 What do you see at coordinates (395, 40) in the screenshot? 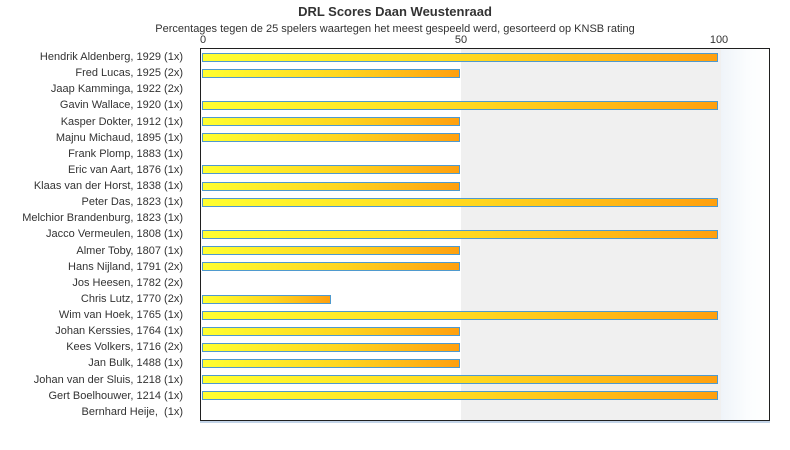
I see `x-axis: 0 50 100` at bounding box center [395, 40].